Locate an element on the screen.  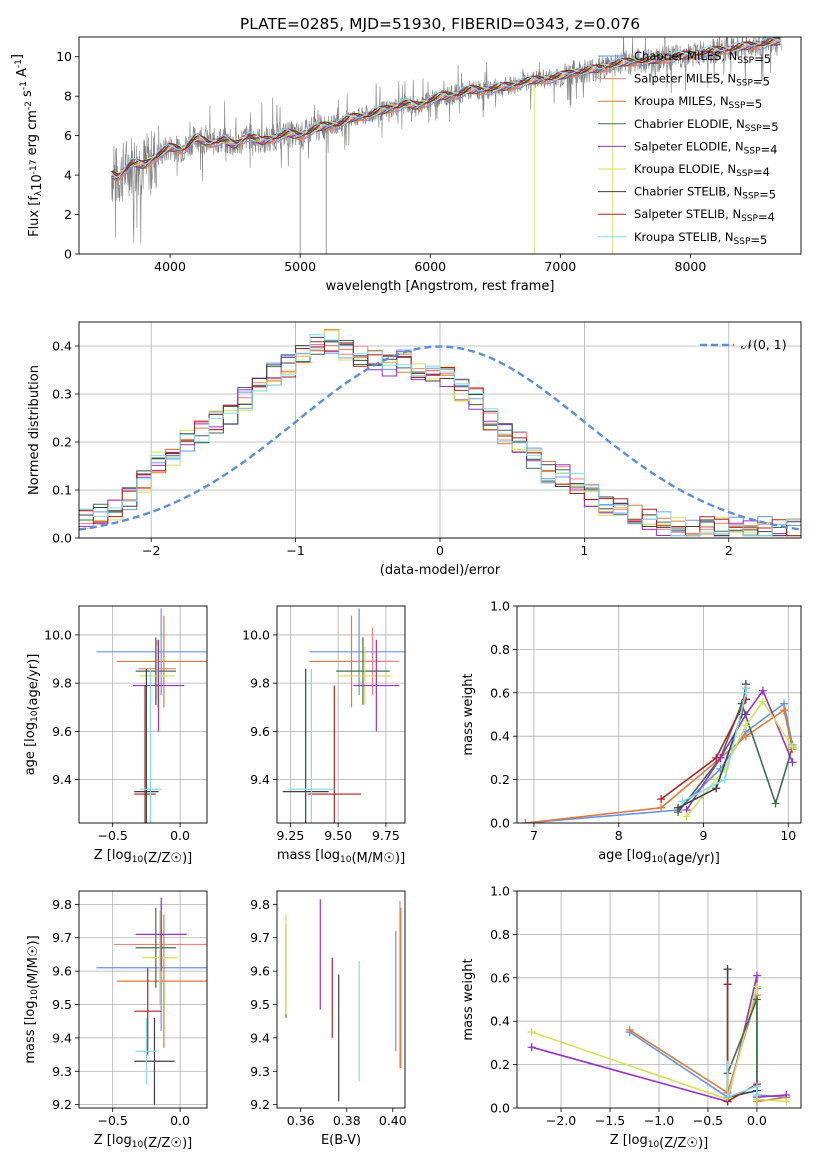
x-tick-label: −1 is located at coordinates (295, 550).